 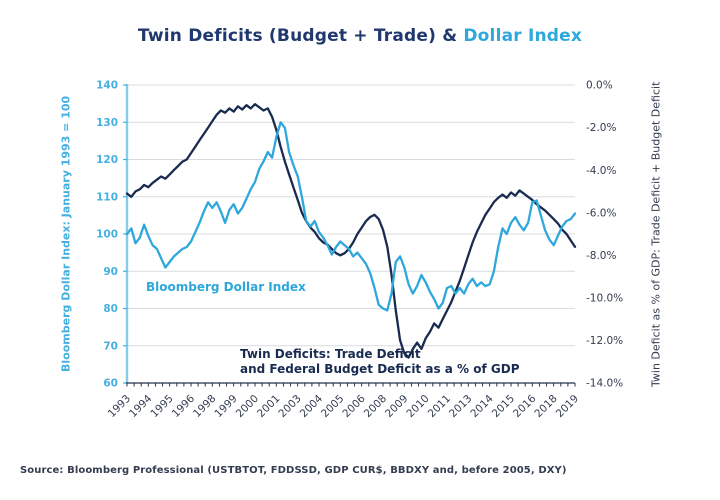 What do you see at coordinates (545, 406) in the screenshot?
I see `x-tick-label: 2018` at bounding box center [545, 406].